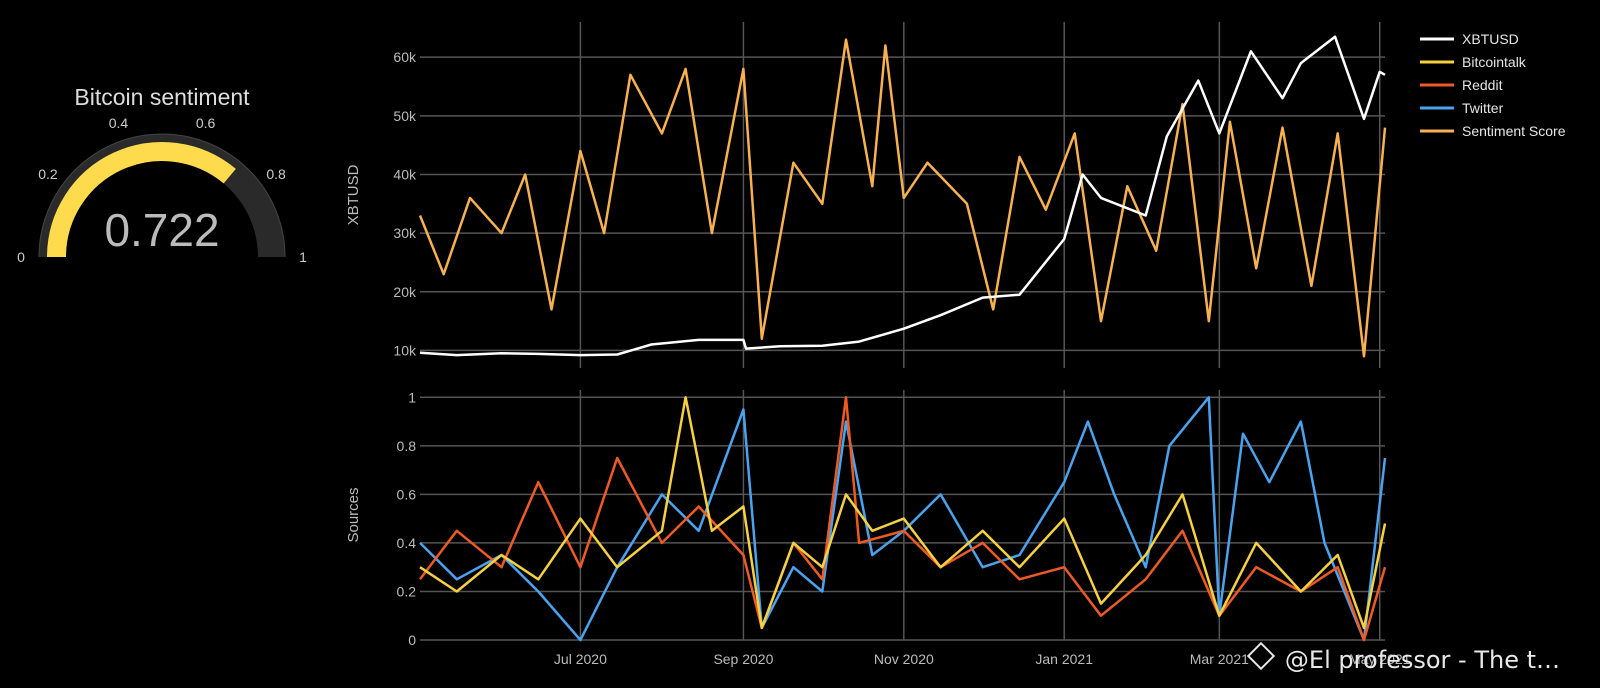 The height and width of the screenshot is (688, 1600). Describe the element at coordinates (276, 174) in the screenshot. I see `gauge-tick-label: 0.8` at that location.